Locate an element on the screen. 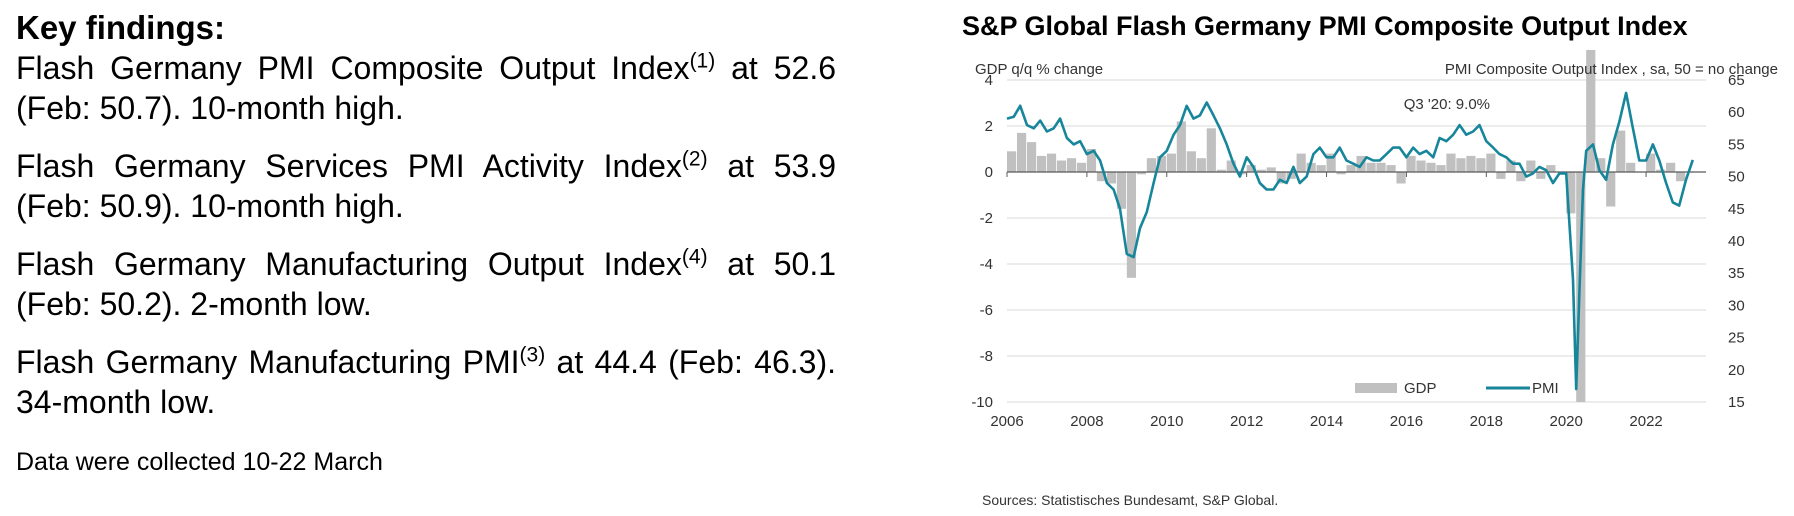 This screenshot has width=1794, height=516. left-tick-label: 4 is located at coordinates (989, 80).